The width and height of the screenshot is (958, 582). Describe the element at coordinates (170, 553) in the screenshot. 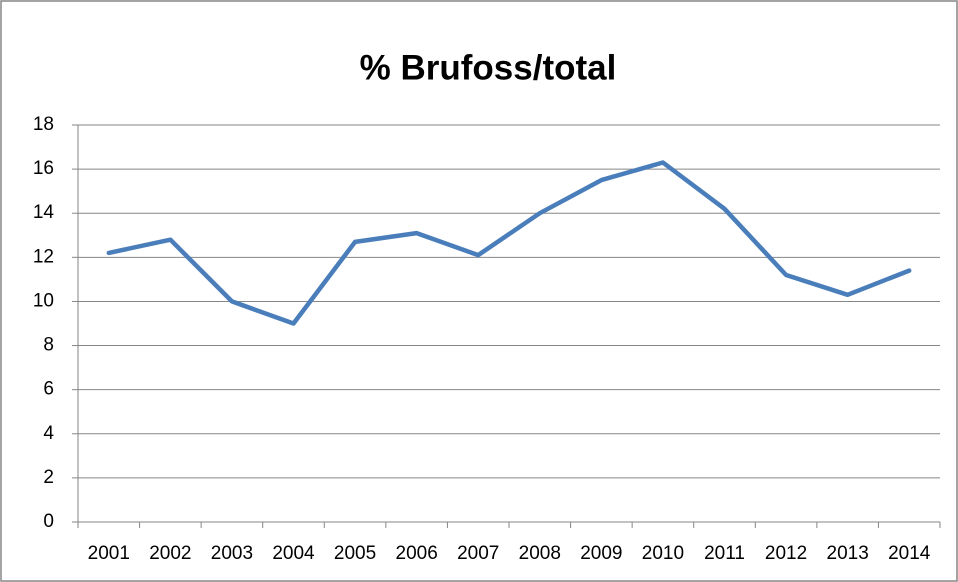

I see `x-tick-label: 2002` at that location.